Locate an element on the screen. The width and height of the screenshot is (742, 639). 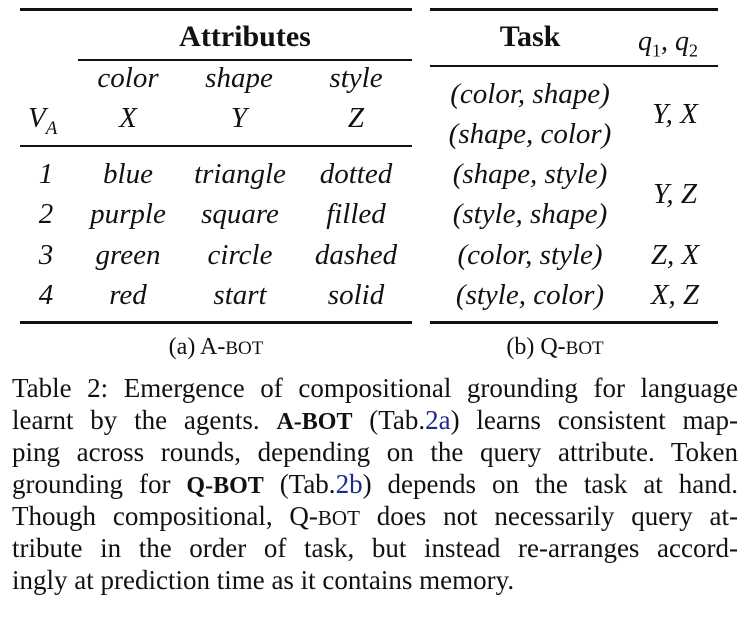
task-cell: (style, shape) is located at coordinates (530, 214).